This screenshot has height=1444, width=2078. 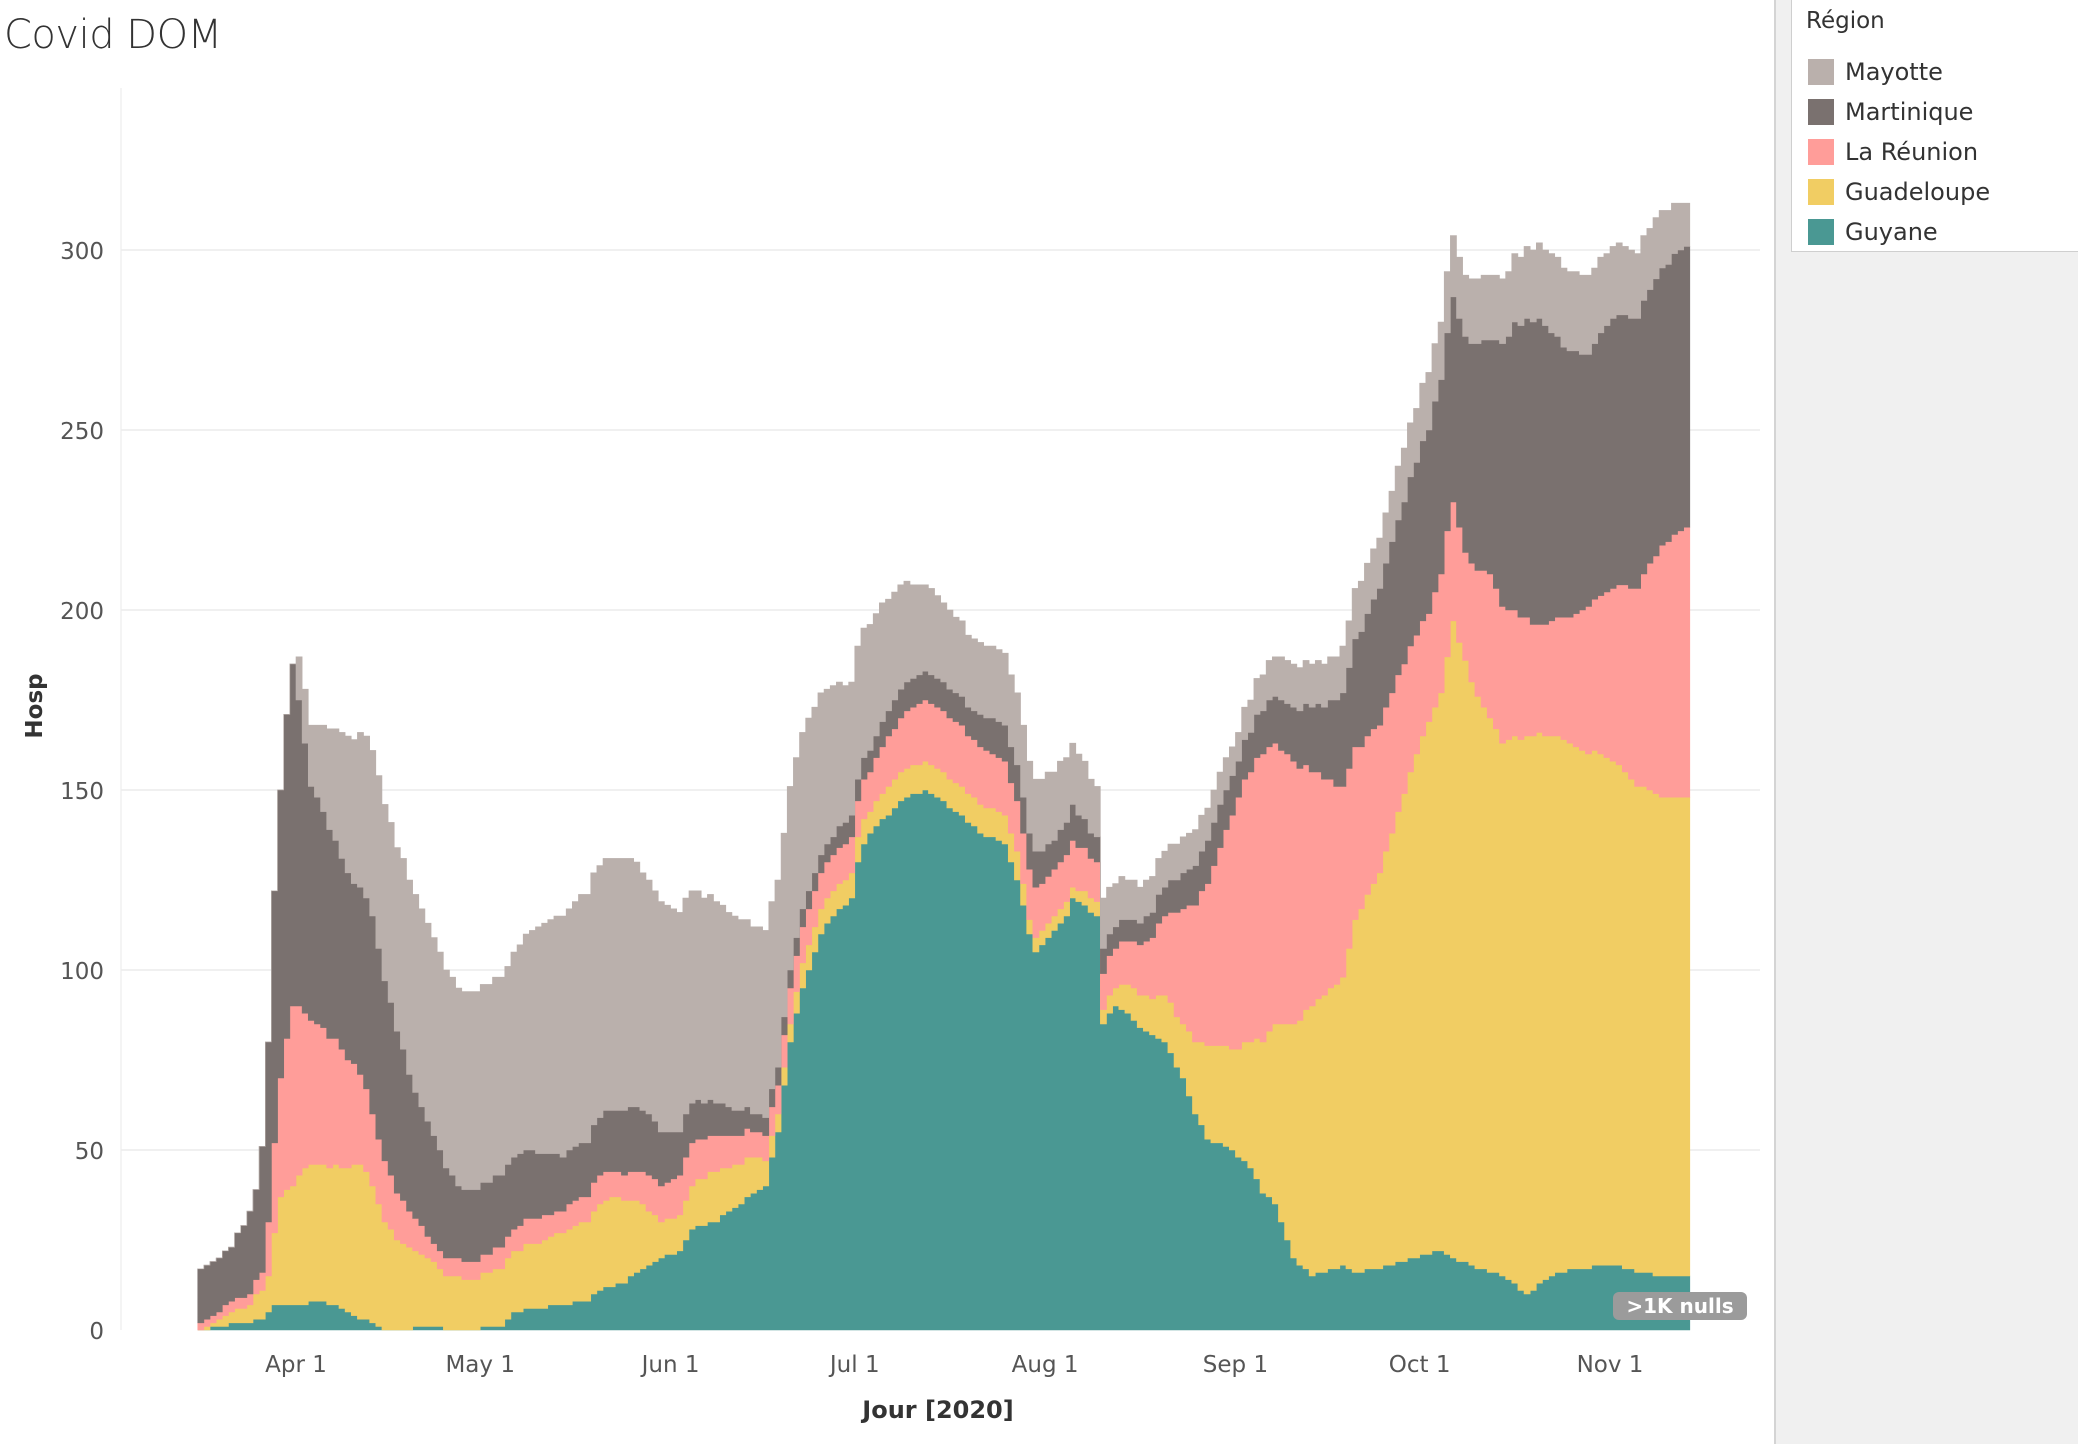 What do you see at coordinates (1912, 152) in the screenshot?
I see `legend-label: La Réunion` at bounding box center [1912, 152].